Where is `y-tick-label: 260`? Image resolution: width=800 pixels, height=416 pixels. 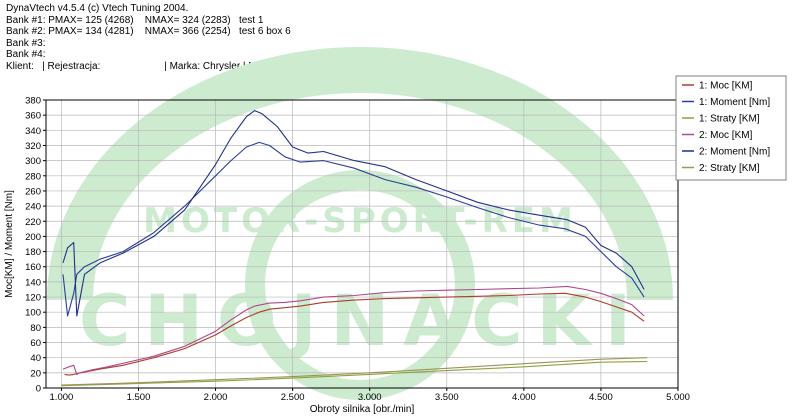 y-tick-label: 260 is located at coordinates (33, 191).